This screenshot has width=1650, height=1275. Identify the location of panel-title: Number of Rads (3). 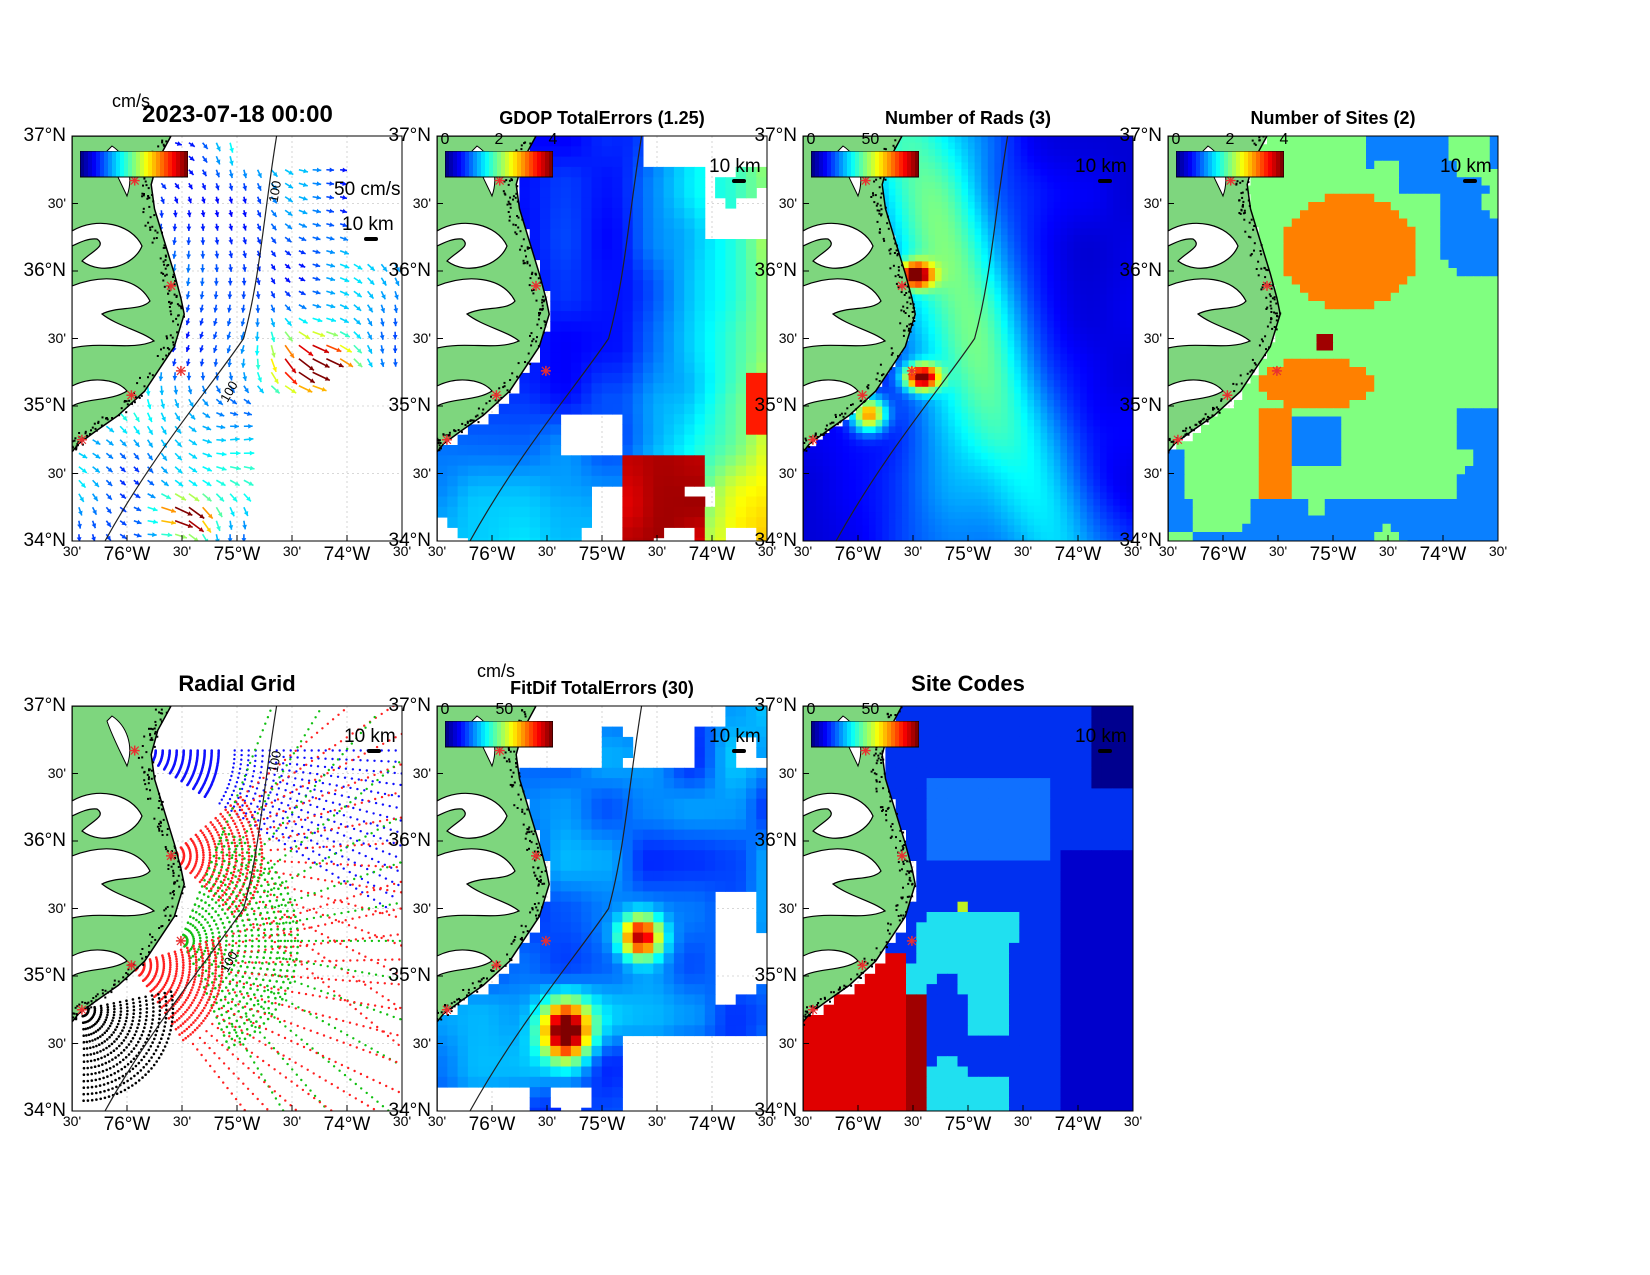
(968, 118).